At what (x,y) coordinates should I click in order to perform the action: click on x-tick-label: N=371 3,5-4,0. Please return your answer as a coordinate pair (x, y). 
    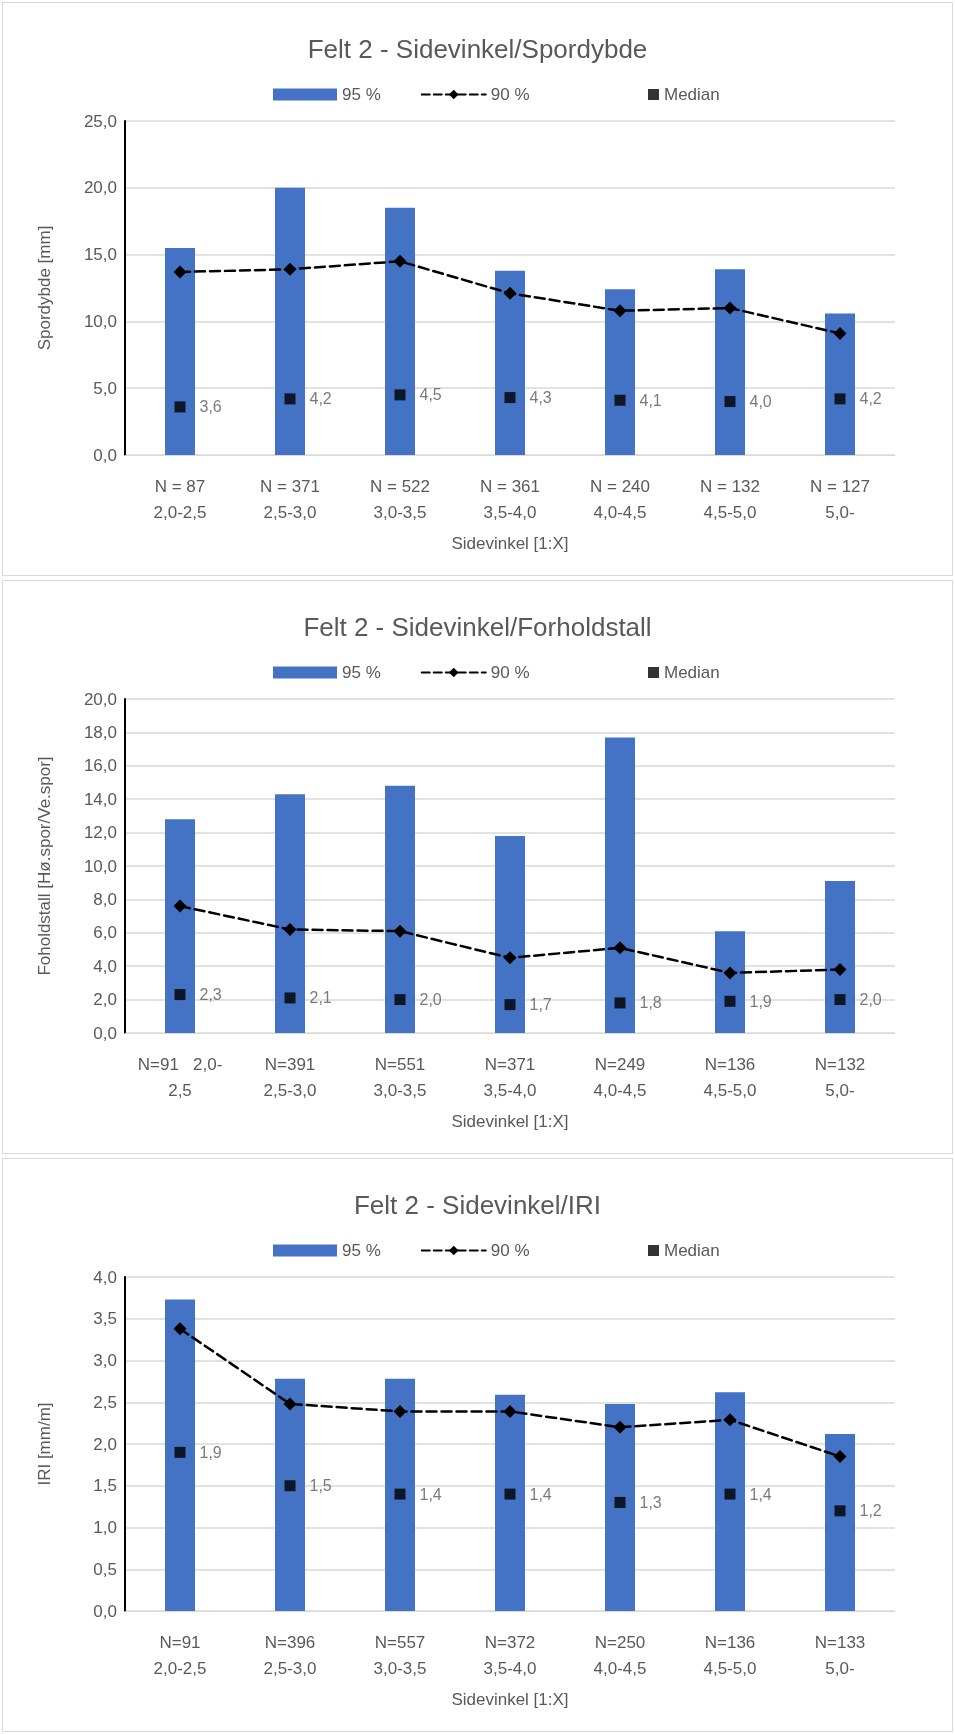
    Looking at the image, I should click on (510, 1077).